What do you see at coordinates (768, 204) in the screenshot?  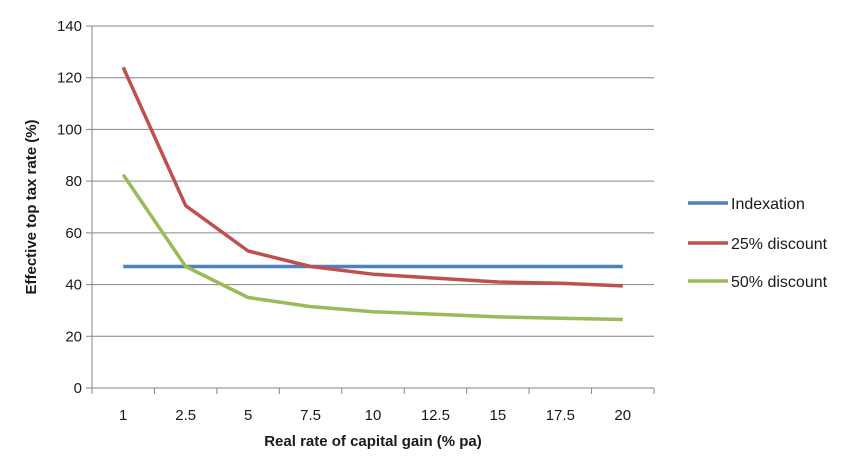 I see `legend-label: Indexation` at bounding box center [768, 204].